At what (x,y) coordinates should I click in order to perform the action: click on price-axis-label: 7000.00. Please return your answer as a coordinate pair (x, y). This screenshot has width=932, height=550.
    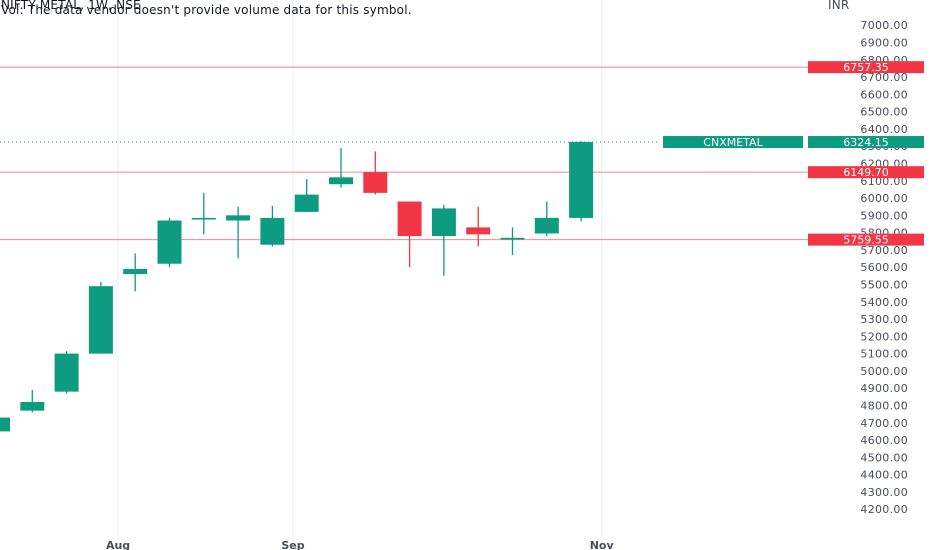
    Looking at the image, I should click on (884, 25).